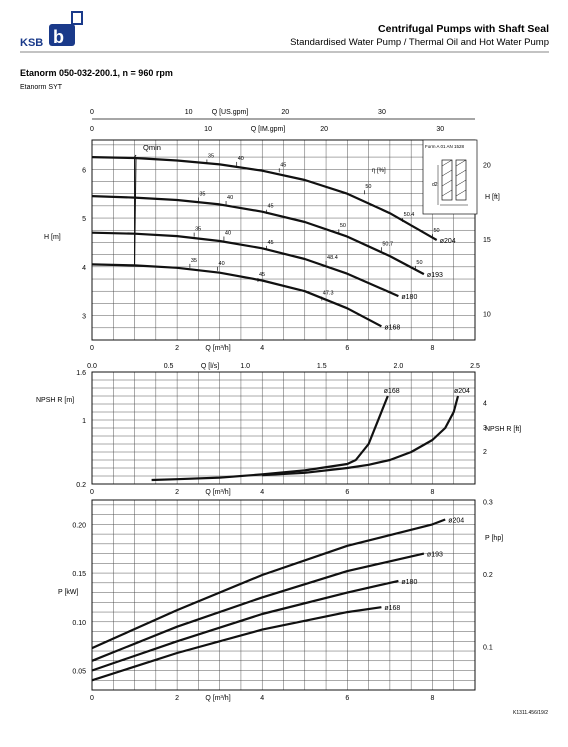  I want to click on npsh-top-tick: 1.5, so click(322, 366).